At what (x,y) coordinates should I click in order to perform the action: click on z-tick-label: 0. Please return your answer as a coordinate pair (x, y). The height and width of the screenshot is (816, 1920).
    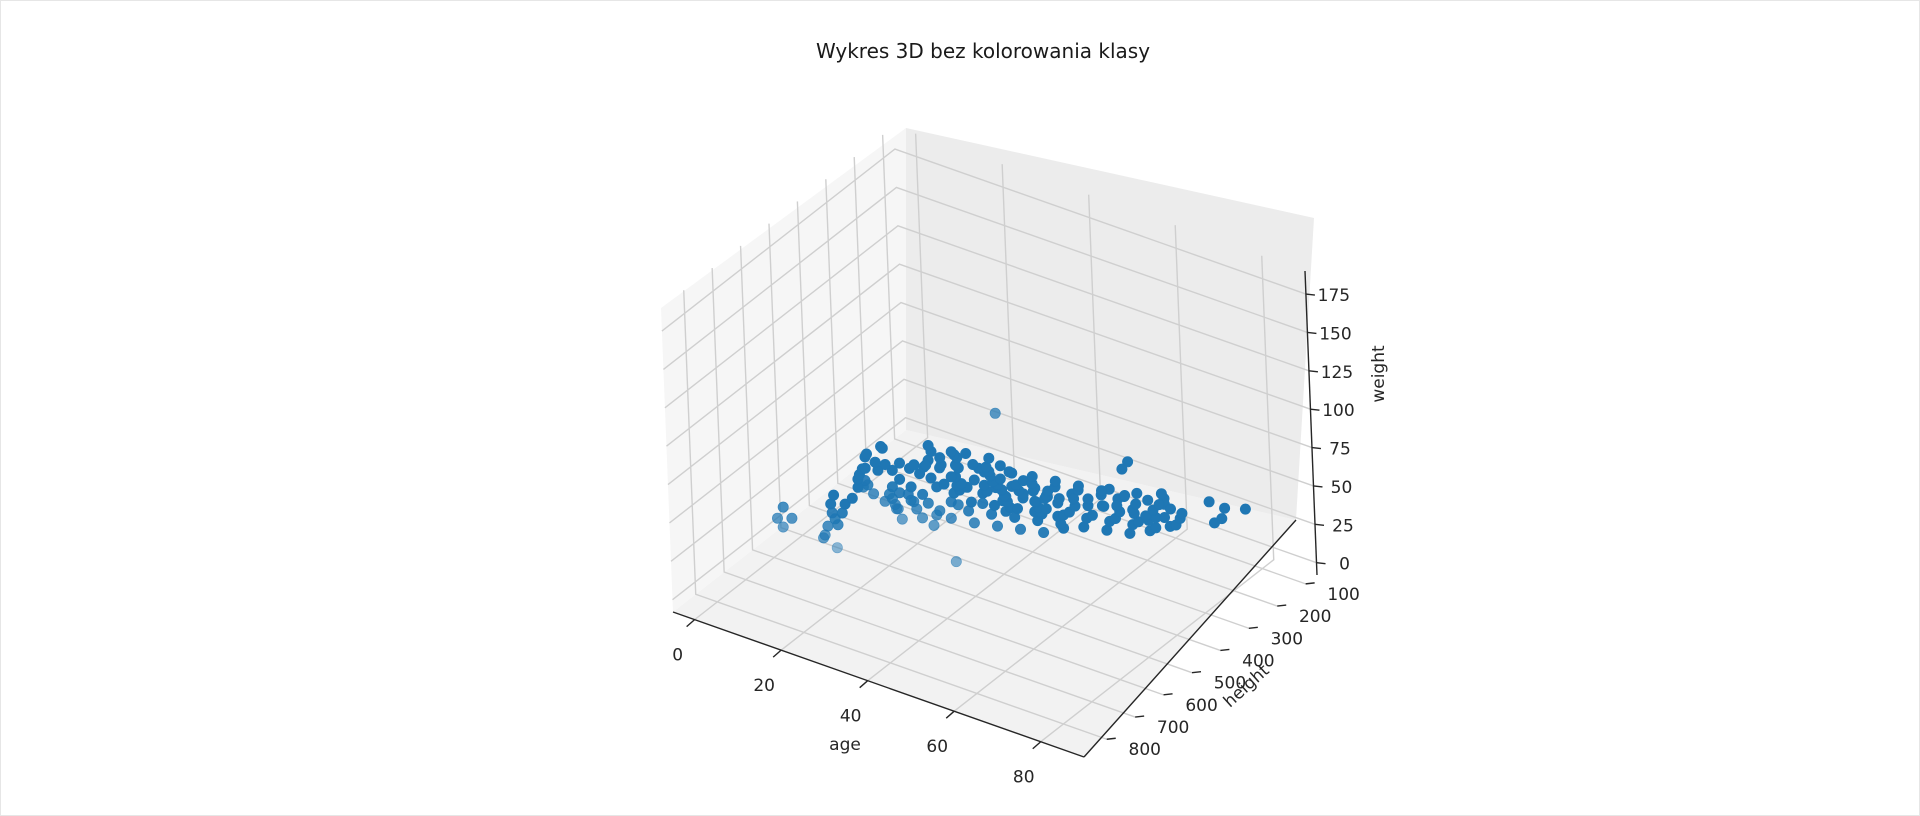
    Looking at the image, I should click on (1344, 565).